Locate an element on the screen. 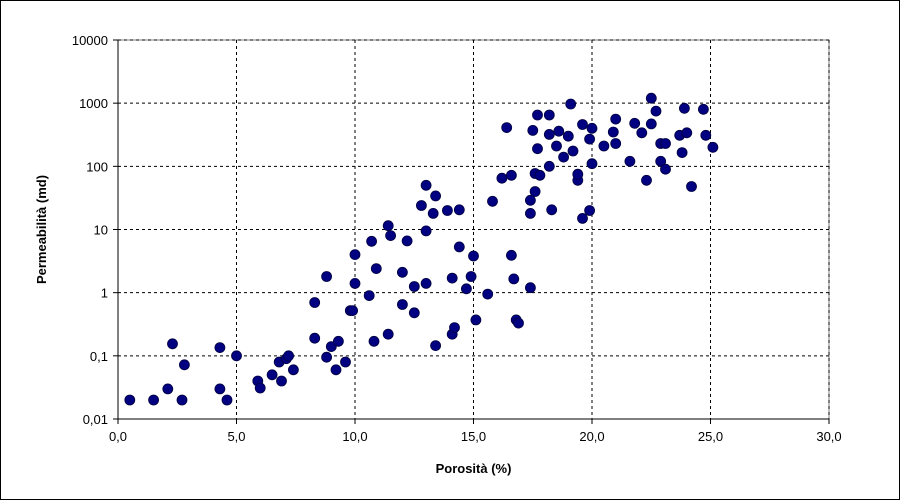  y-tick-label: 1000 is located at coordinates (93, 103).